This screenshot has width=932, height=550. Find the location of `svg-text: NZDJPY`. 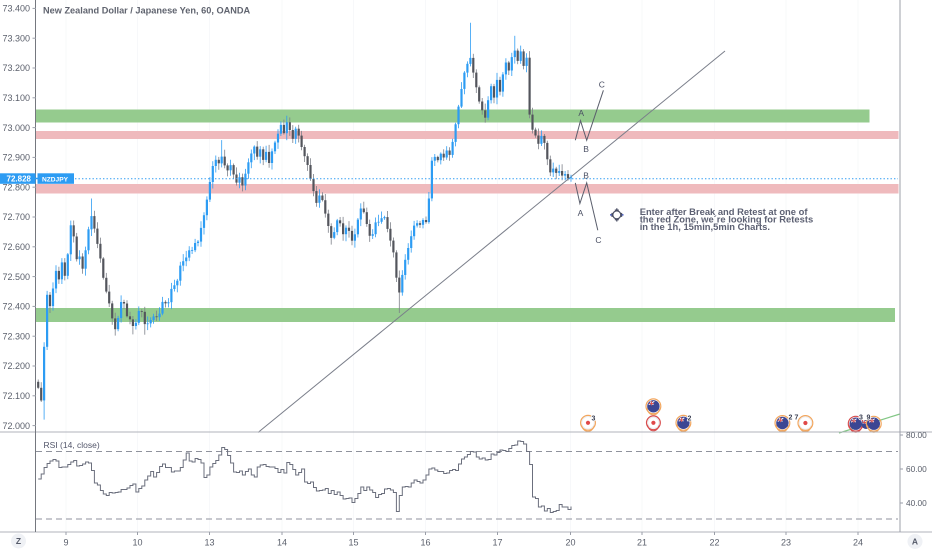

svg-text: NZDJPY is located at coordinates (55, 179).